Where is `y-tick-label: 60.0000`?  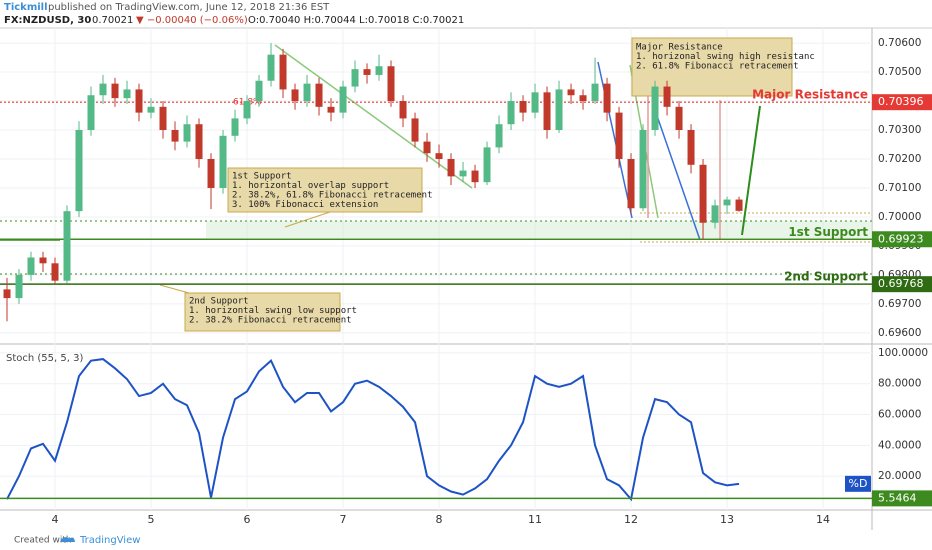
y-tick-label: 60.0000 is located at coordinates (899, 415).